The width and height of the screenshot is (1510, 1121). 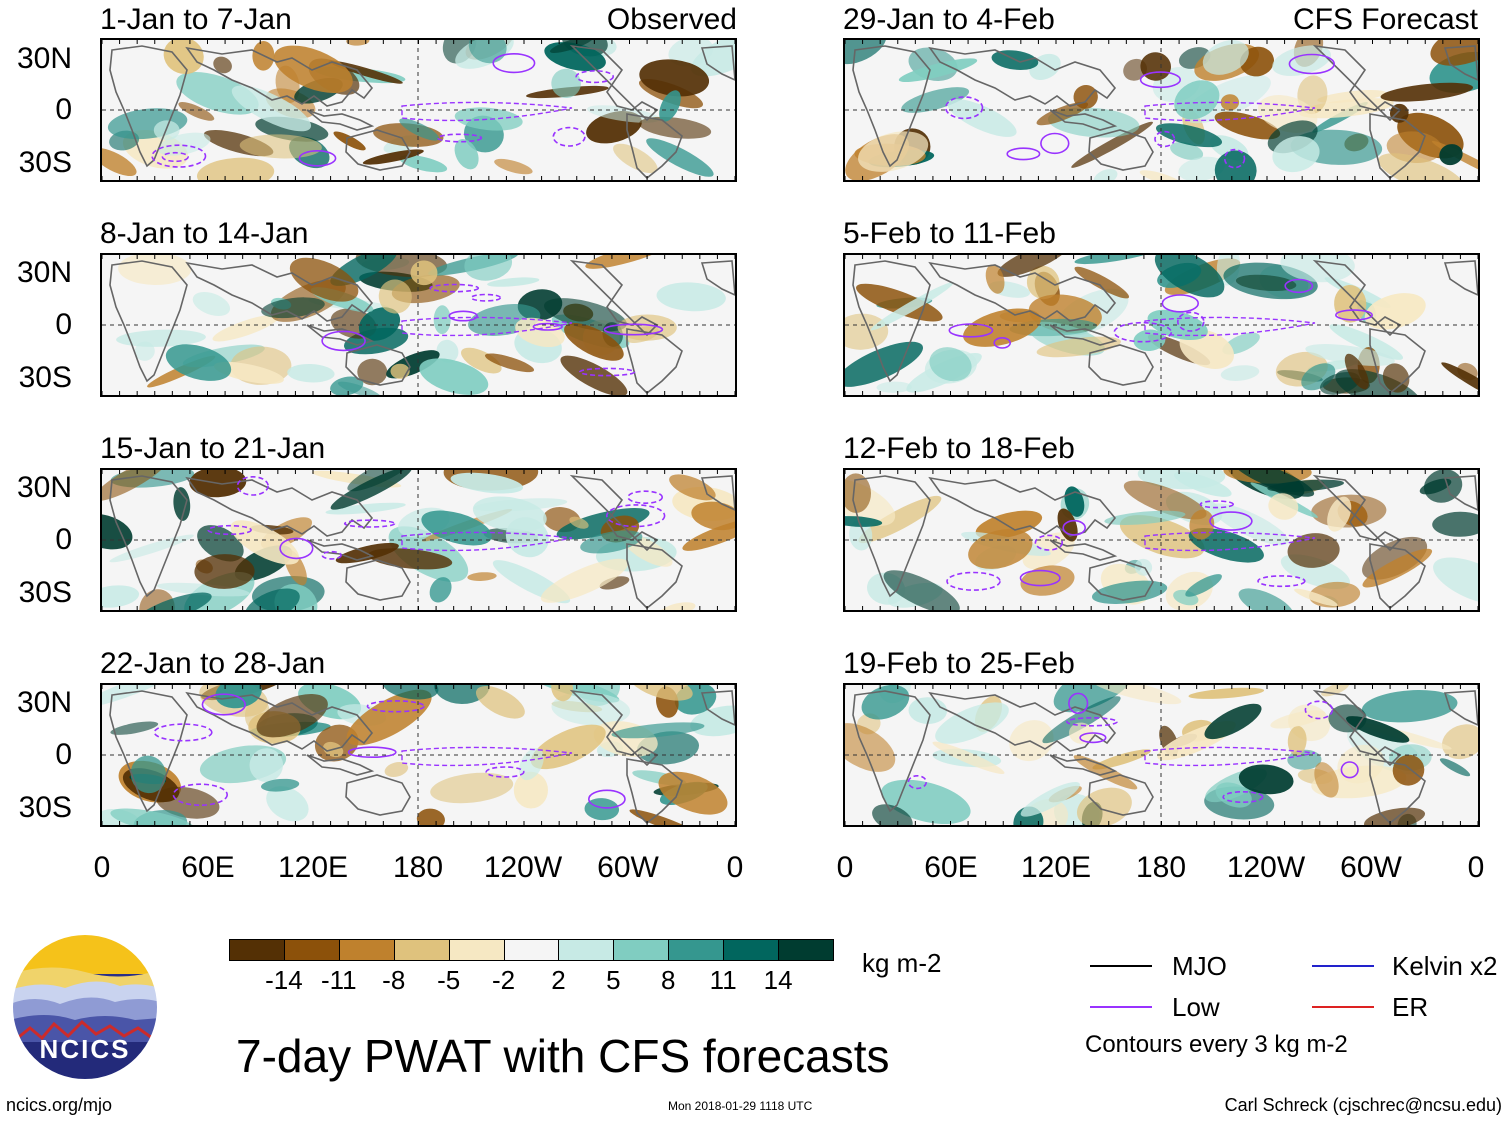 What do you see at coordinates (1196, 1007) in the screenshot?
I see `low-legend-label: Low` at bounding box center [1196, 1007].